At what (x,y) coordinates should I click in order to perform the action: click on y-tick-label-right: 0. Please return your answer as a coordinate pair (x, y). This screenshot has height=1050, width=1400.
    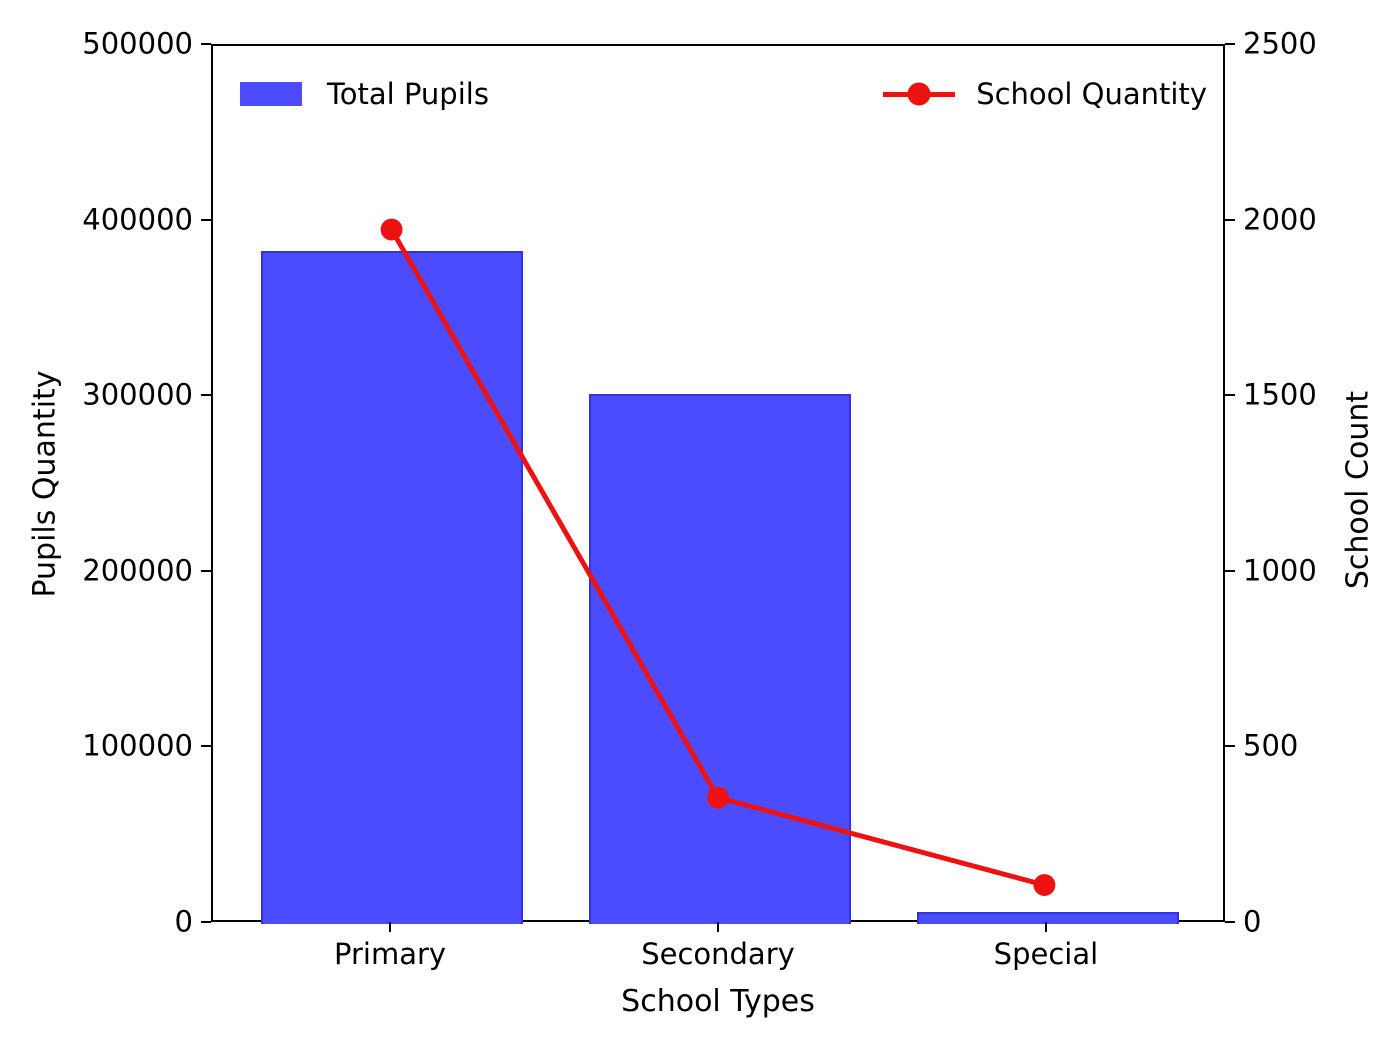
    Looking at the image, I should click on (1252, 921).